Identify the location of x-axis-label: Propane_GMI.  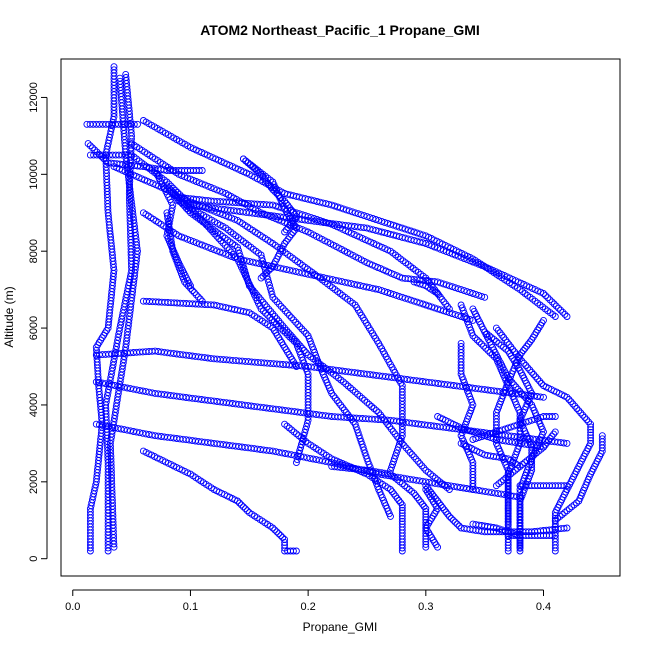
(340, 627).